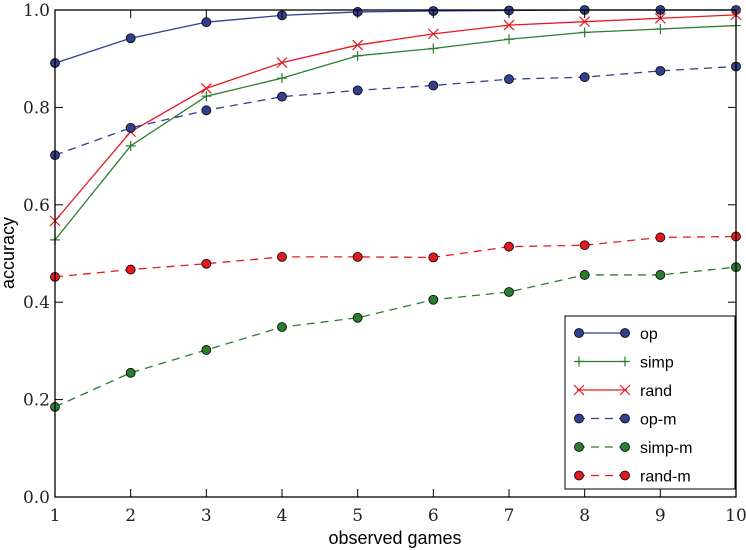  I want to click on y-tick-label: 0.4, so click(36, 303).